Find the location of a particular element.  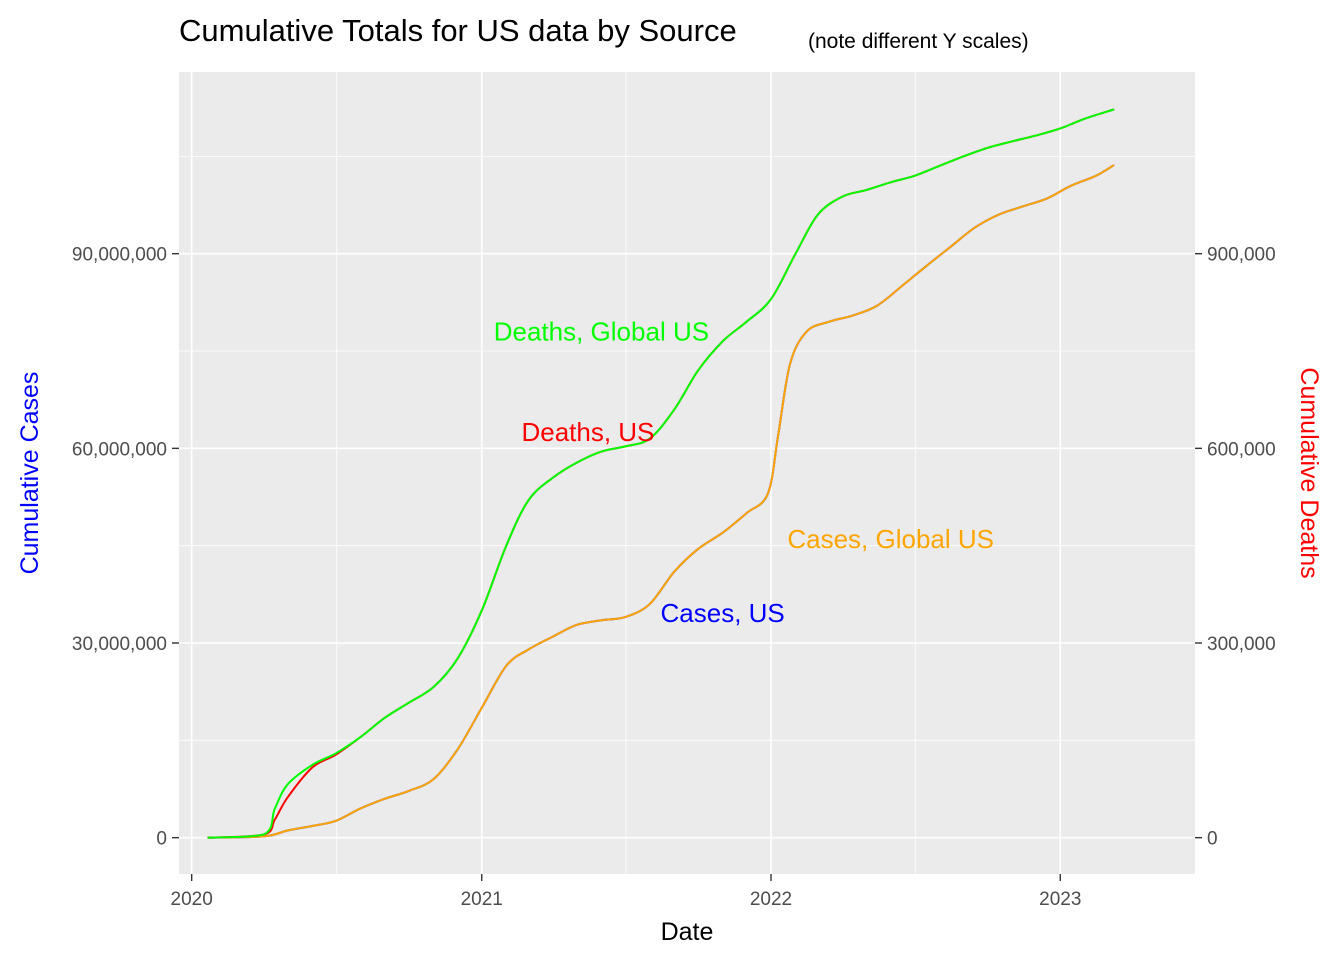

y-right-tick-label: 900,000 is located at coordinates (1241, 255).